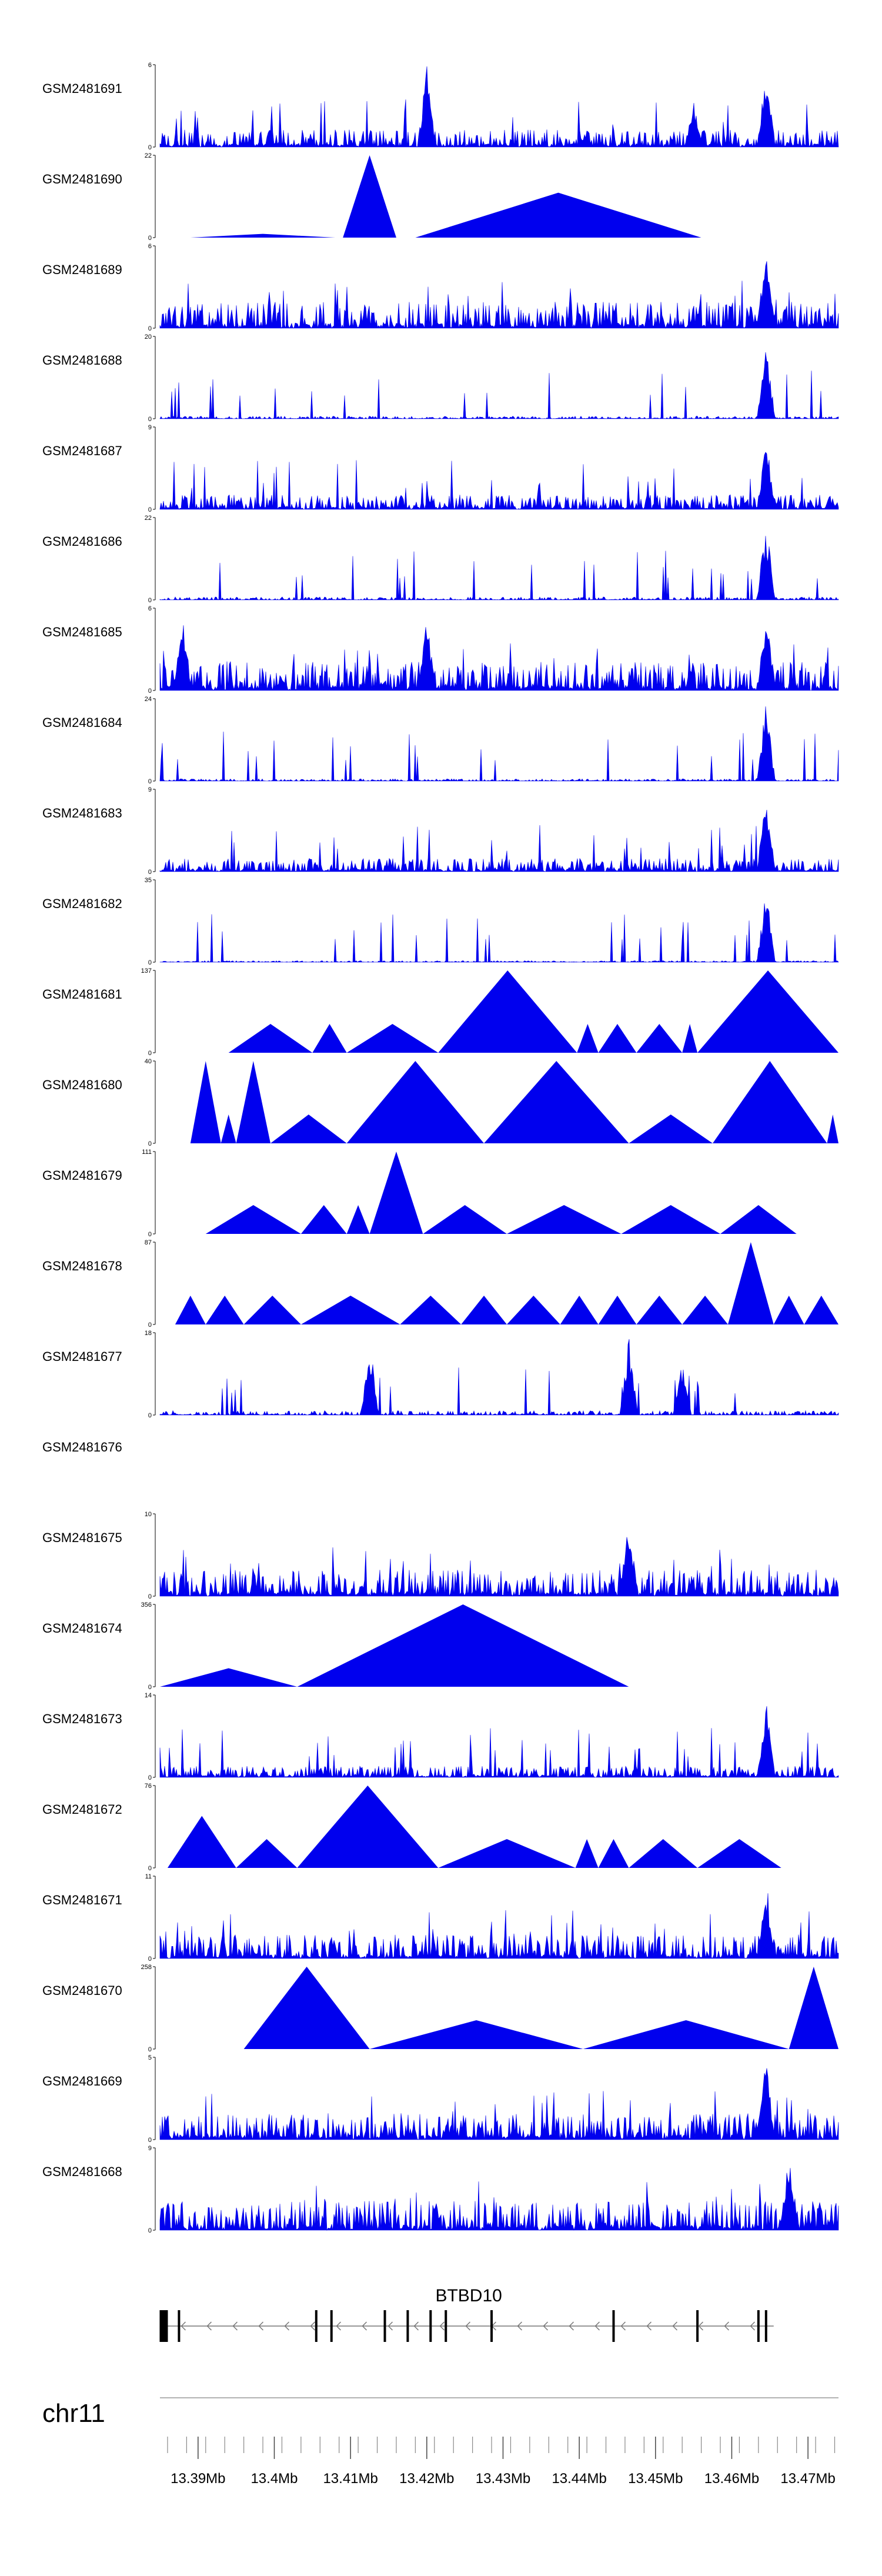  I want to click on coverage-profile-GSM2481686, so click(499, 568).